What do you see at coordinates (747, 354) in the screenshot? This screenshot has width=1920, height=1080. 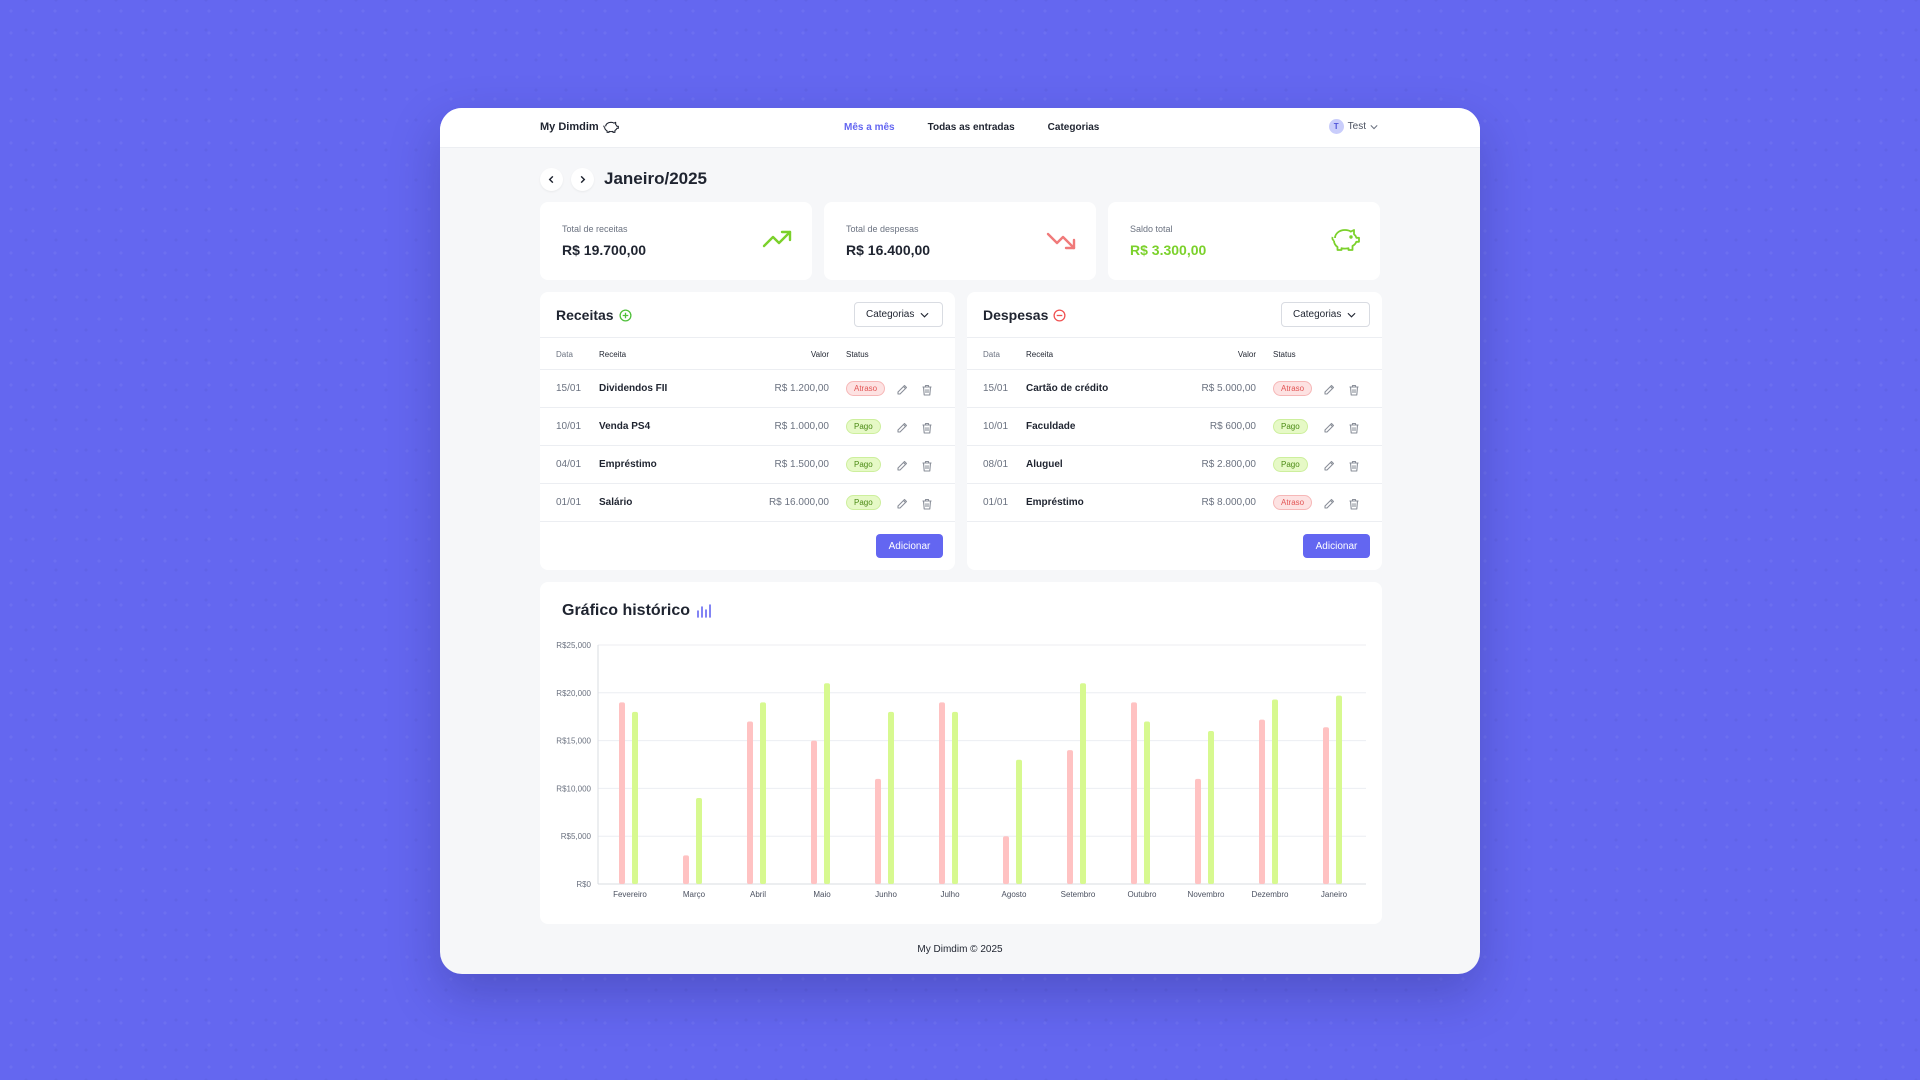 I see `table-header: Data Receita Valor Status` at bounding box center [747, 354].